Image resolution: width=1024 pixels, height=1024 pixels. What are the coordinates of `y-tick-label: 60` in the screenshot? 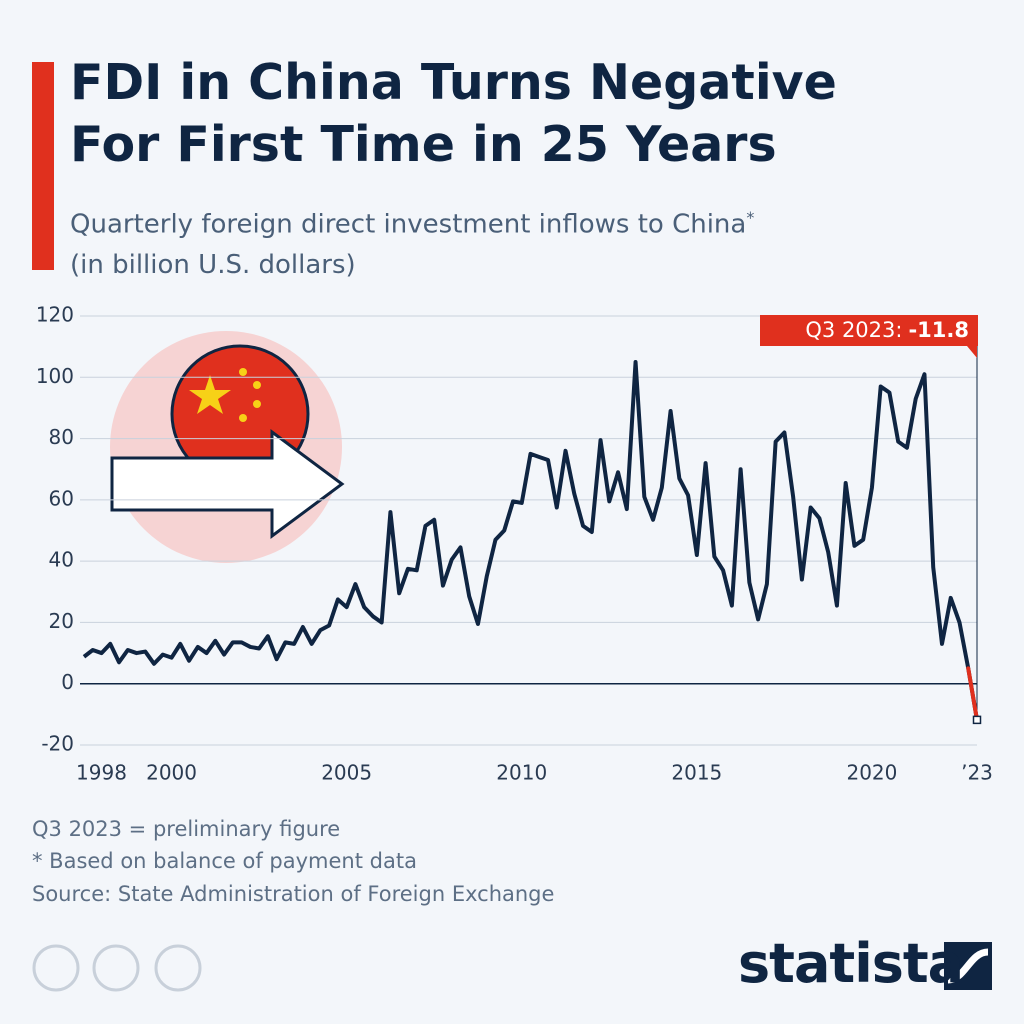 It's located at (61, 498).